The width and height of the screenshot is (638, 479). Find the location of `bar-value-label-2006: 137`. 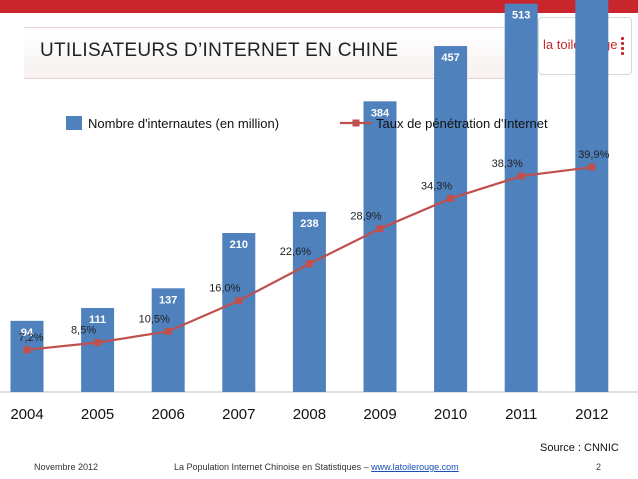

bar-value-label-2006: 137 is located at coordinates (168, 300).